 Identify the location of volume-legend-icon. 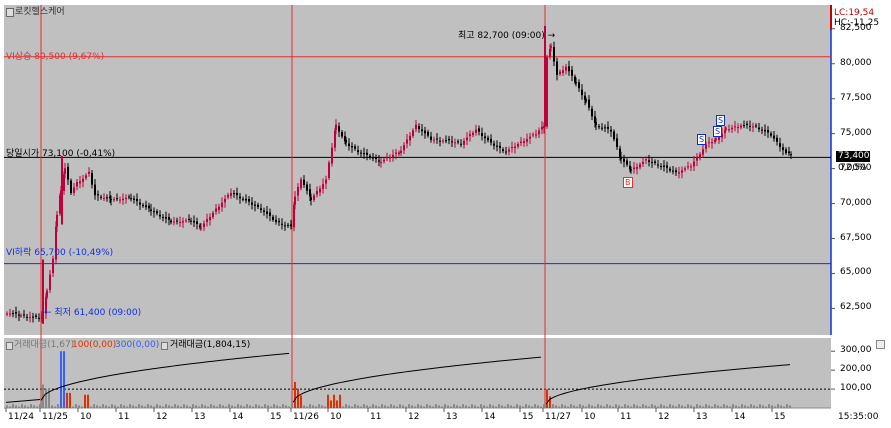
(9, 346).